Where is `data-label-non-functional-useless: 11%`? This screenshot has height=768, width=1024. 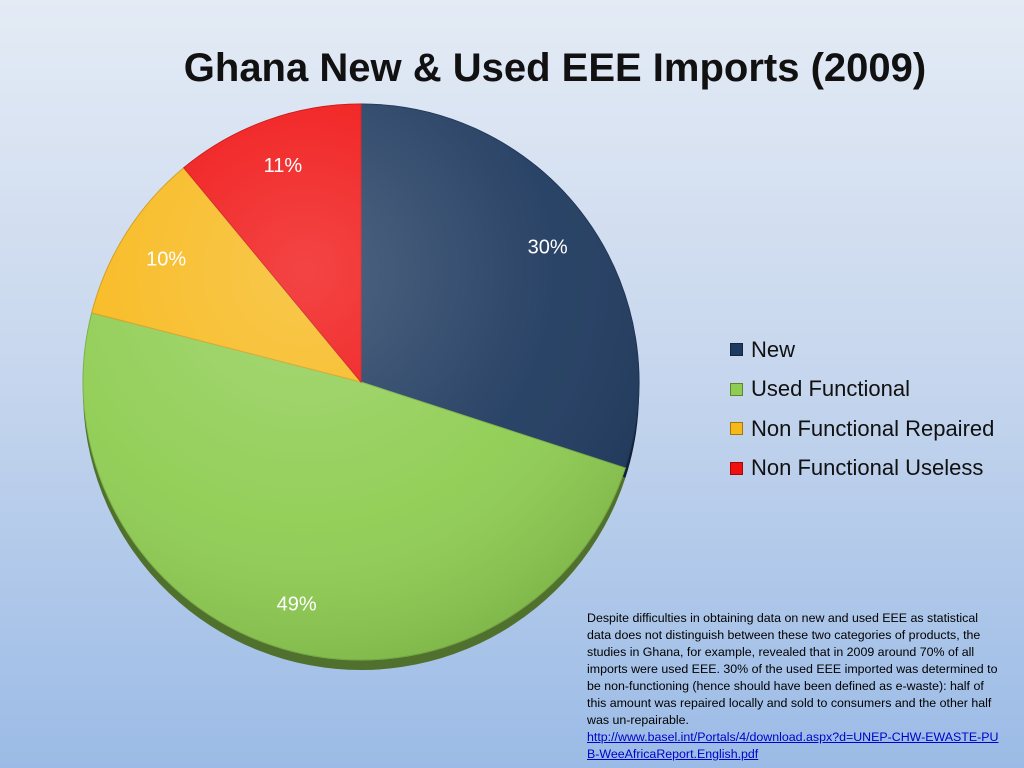
data-label-non-functional-useless: 11% is located at coordinates (283, 166).